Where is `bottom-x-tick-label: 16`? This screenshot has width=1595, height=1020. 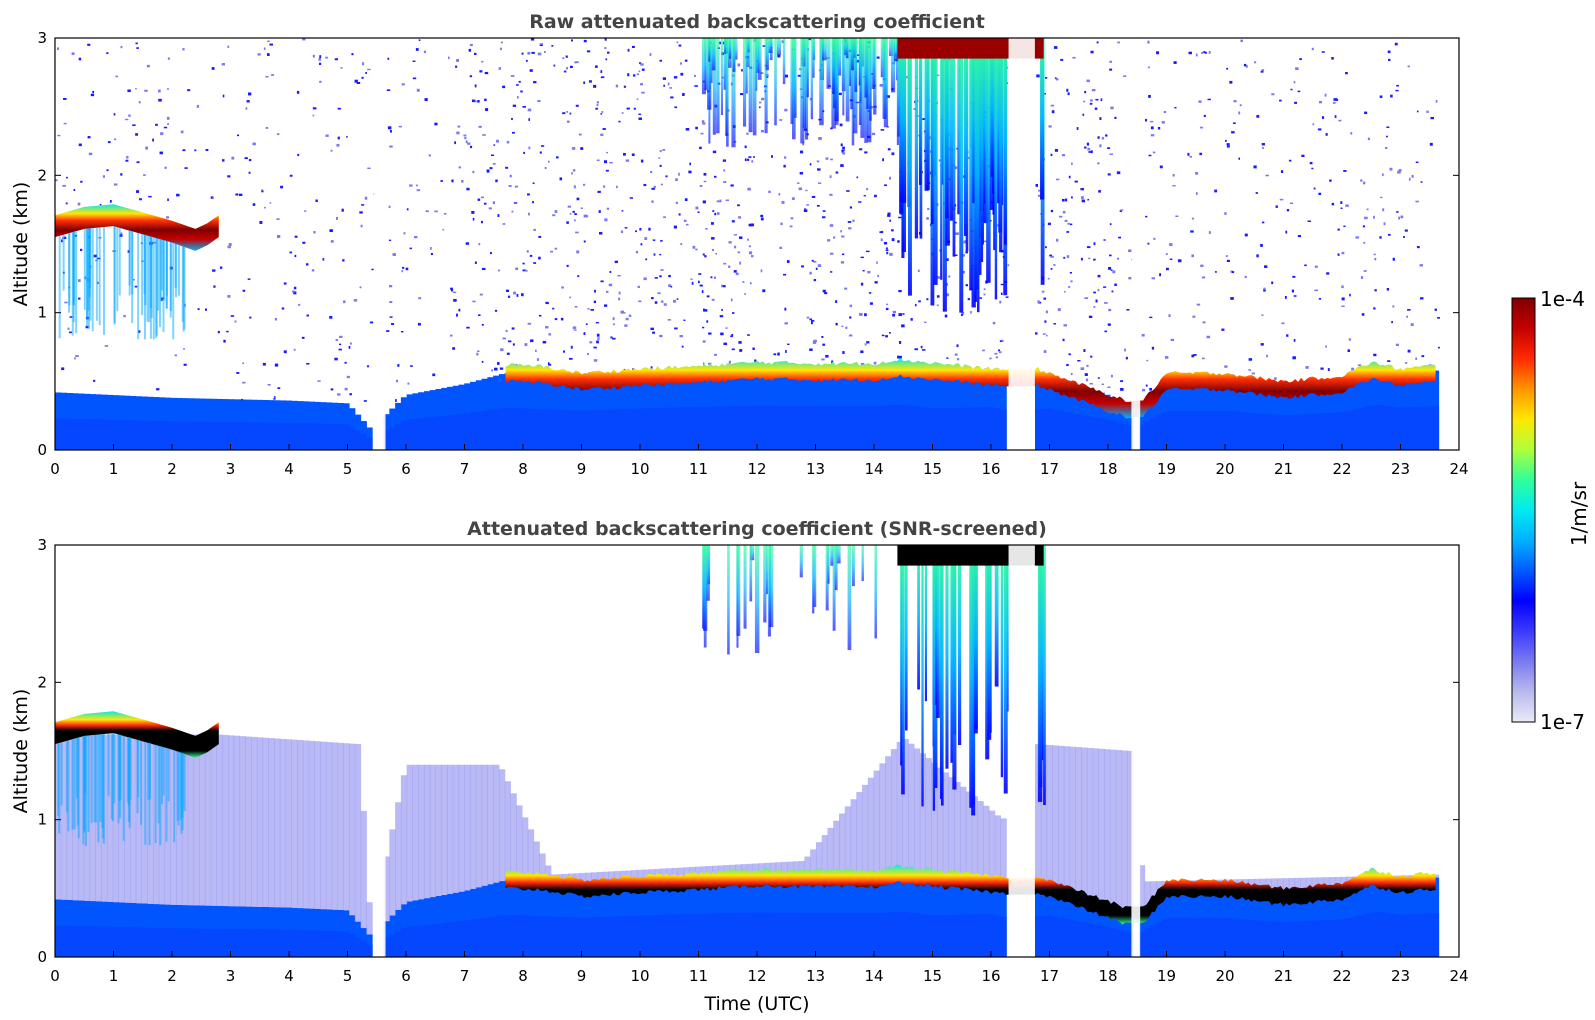
bottom-x-tick-label: 16 is located at coordinates (990, 976).